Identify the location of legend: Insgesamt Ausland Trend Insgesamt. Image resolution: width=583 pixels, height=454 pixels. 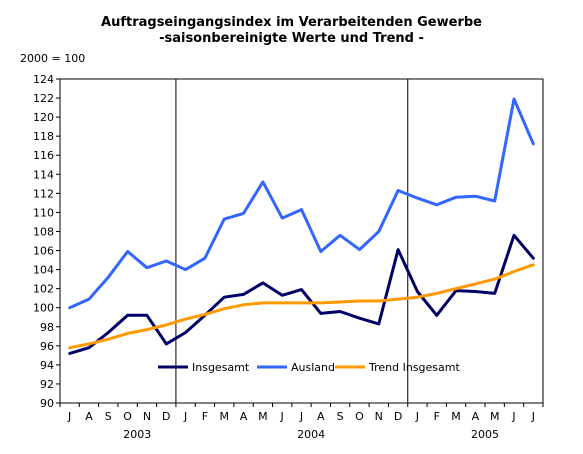
(309, 367).